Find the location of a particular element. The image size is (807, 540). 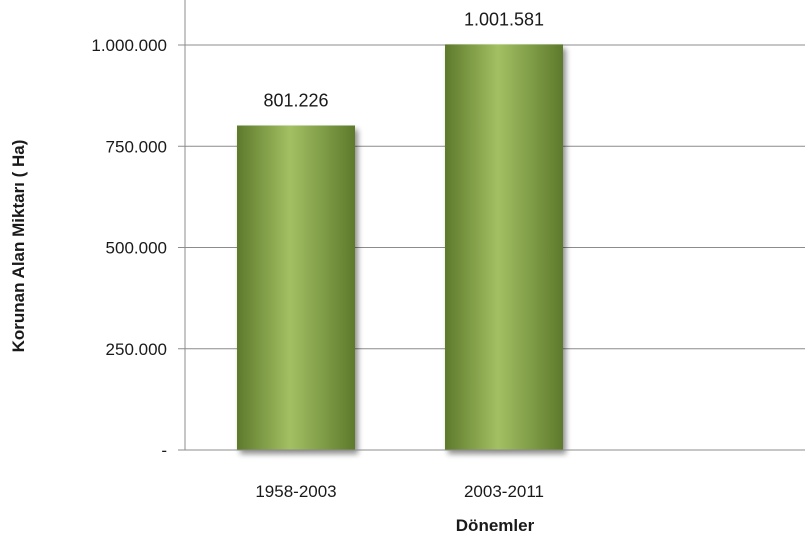

x-axis-title: Dönemler is located at coordinates (495, 525).